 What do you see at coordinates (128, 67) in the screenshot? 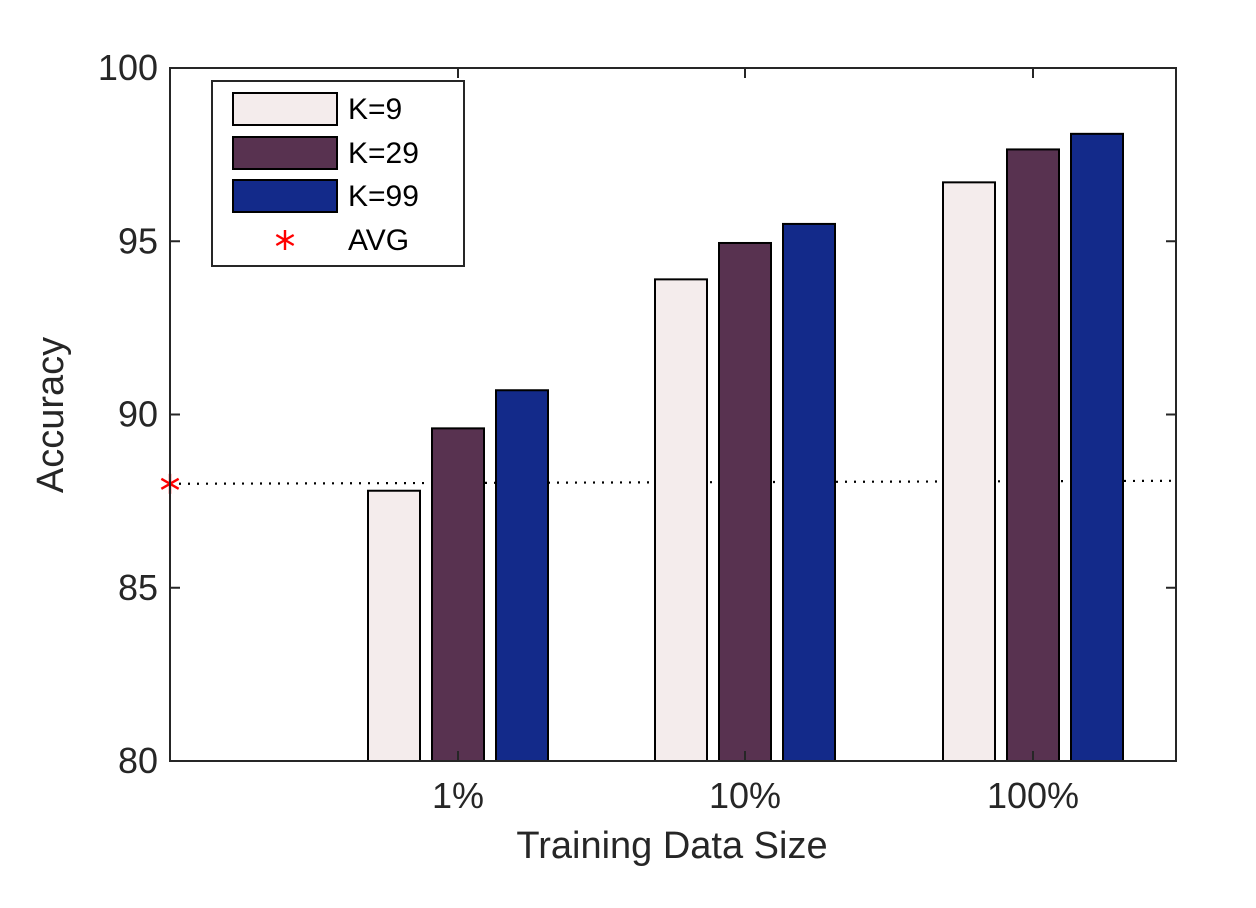
I see `y-tick-label: 100` at bounding box center [128, 67].